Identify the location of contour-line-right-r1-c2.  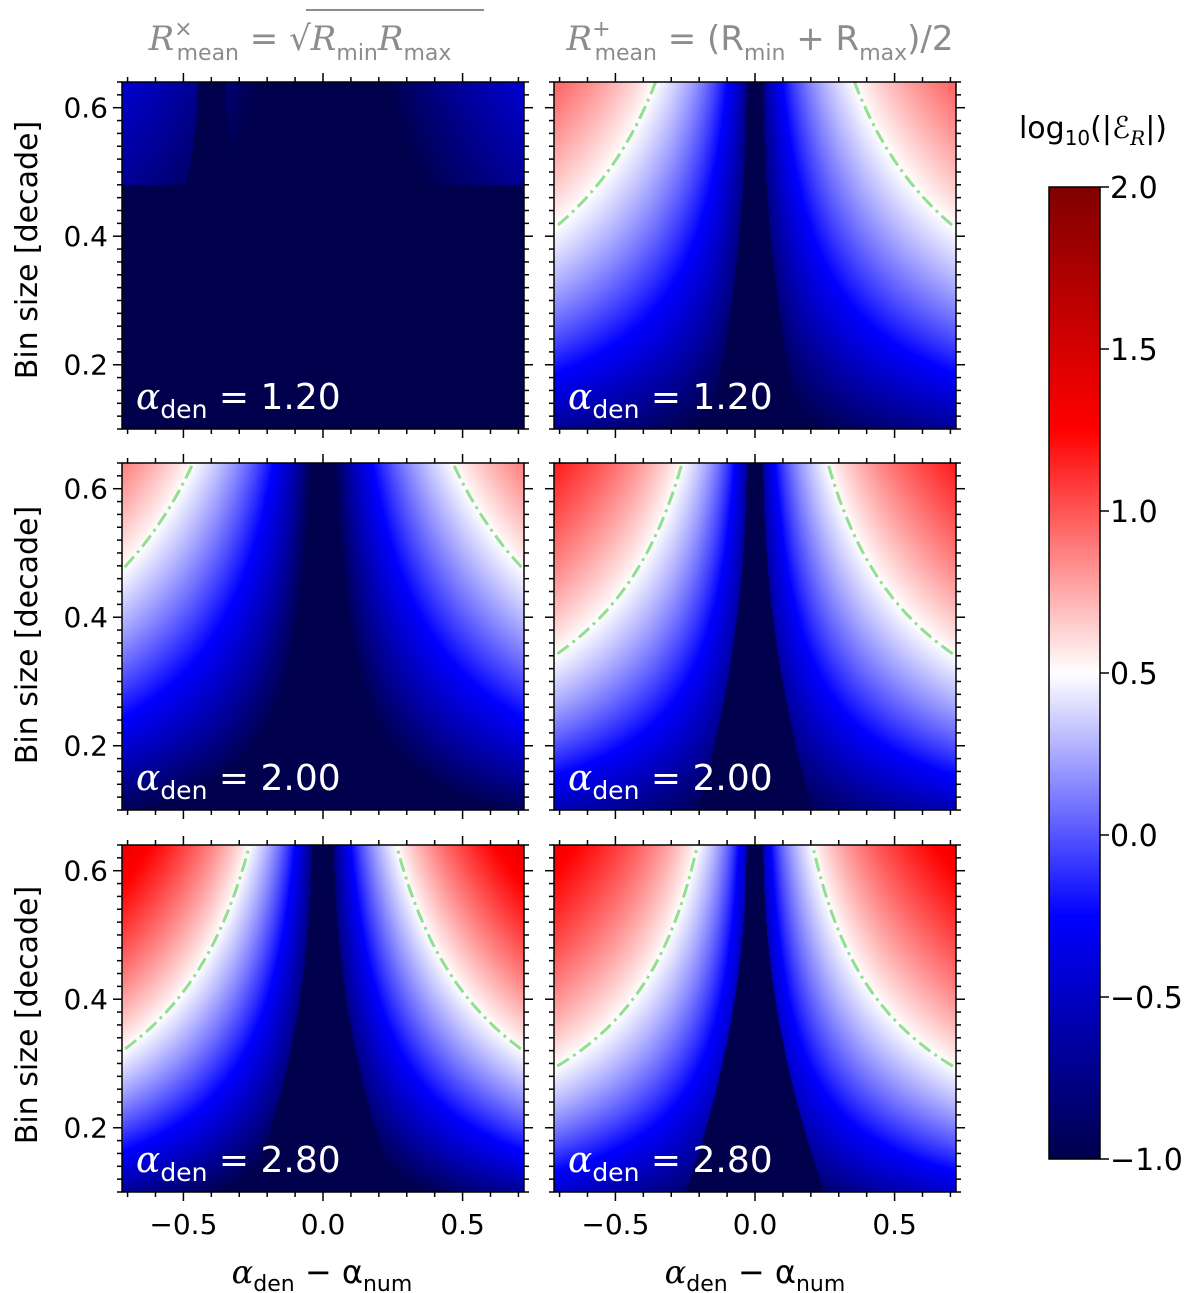
(903, 154).